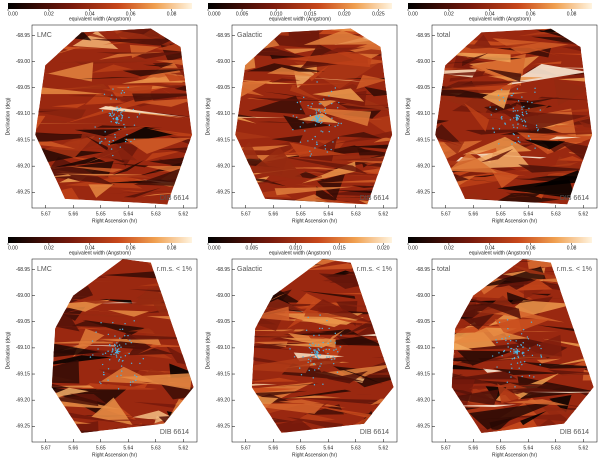 The height and width of the screenshot is (468, 600). What do you see at coordinates (208, 350) in the screenshot?
I see `y-axis-label: Declination (deg)` at bounding box center [208, 350].